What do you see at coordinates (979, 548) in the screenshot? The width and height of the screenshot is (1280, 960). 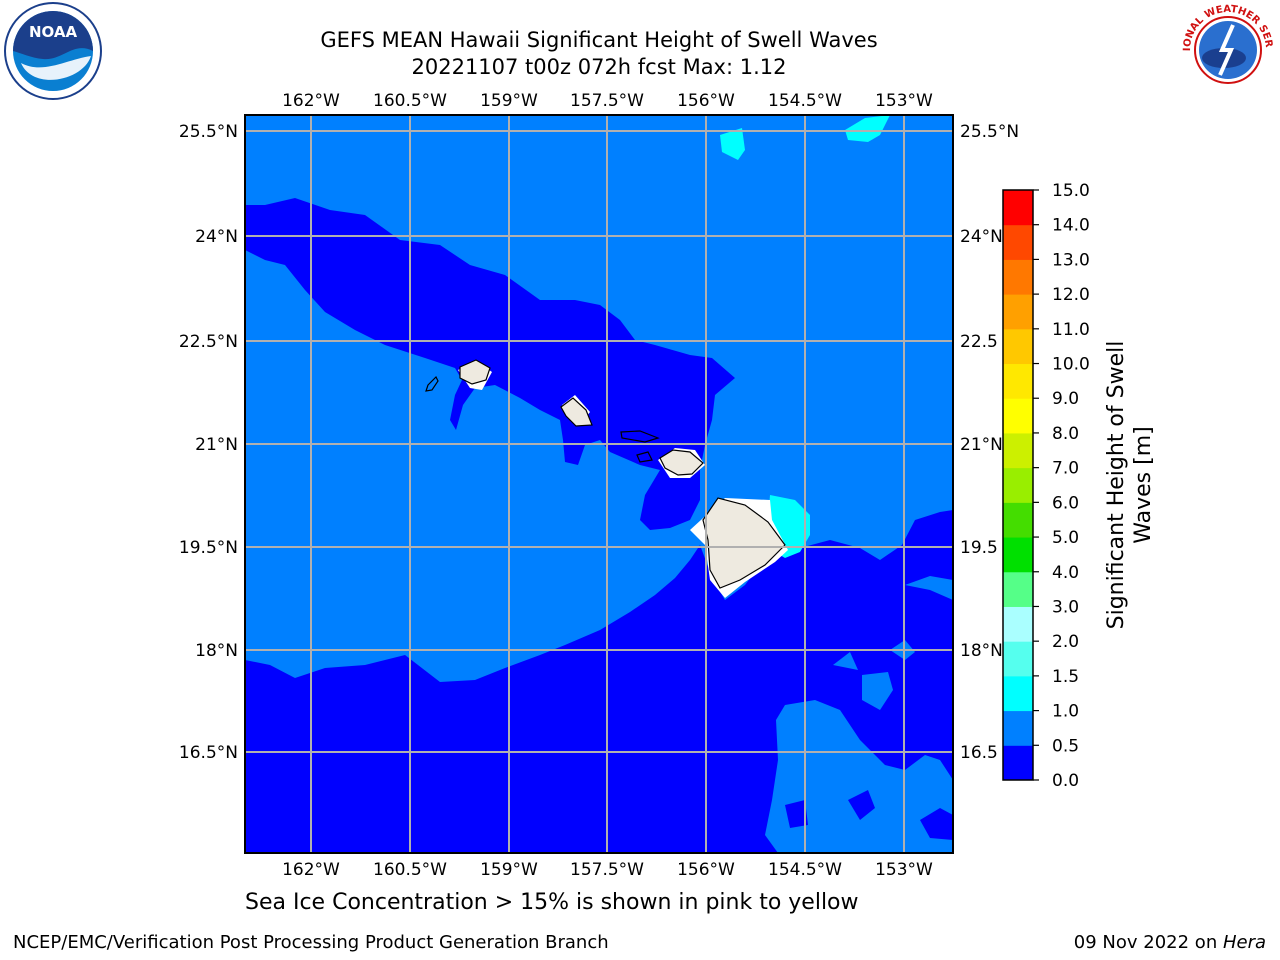 I see `lat-label: 19.5` at bounding box center [979, 548].